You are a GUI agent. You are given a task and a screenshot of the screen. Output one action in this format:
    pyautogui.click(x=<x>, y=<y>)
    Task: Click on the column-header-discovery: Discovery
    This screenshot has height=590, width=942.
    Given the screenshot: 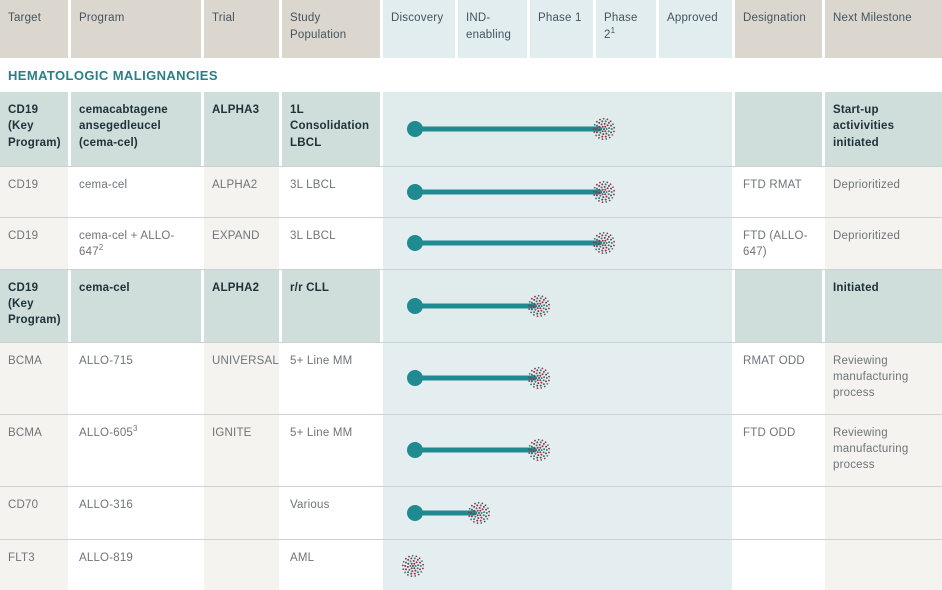 What is the action you would take?
    pyautogui.click(x=419, y=29)
    